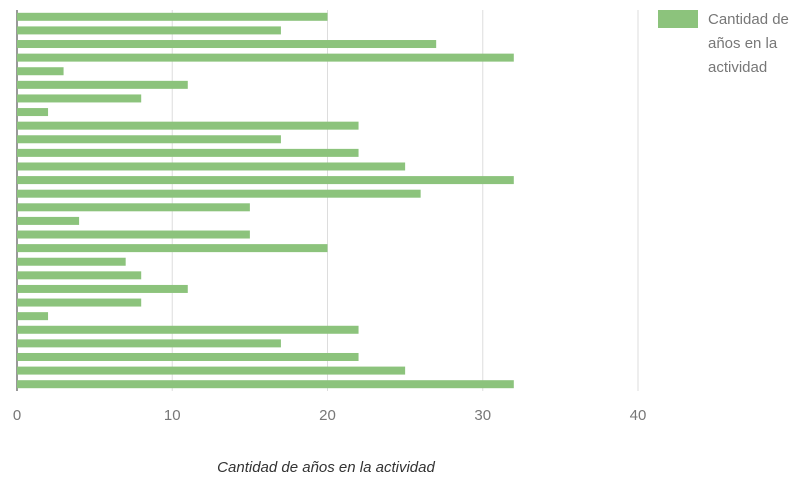  What do you see at coordinates (638, 415) in the screenshot?
I see `x-tick-label: 40` at bounding box center [638, 415].